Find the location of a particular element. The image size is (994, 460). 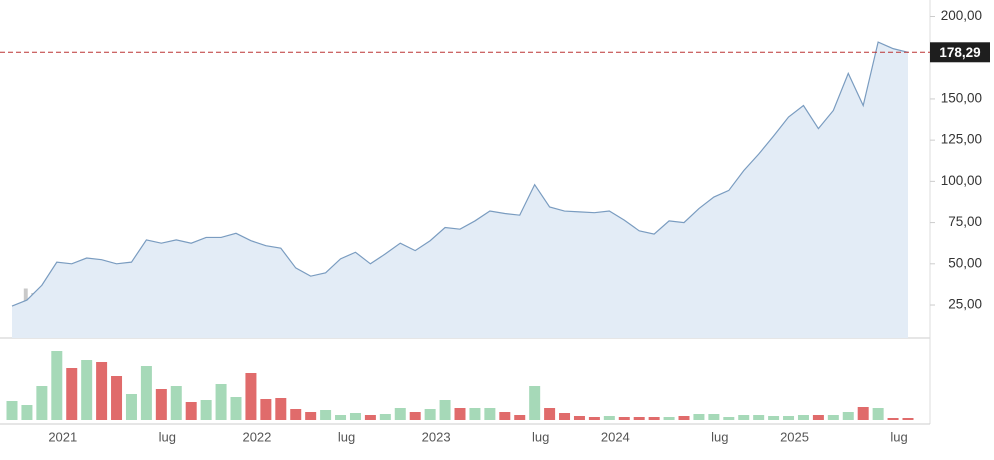

y-tick-label: 75,00 is located at coordinates (965, 221).